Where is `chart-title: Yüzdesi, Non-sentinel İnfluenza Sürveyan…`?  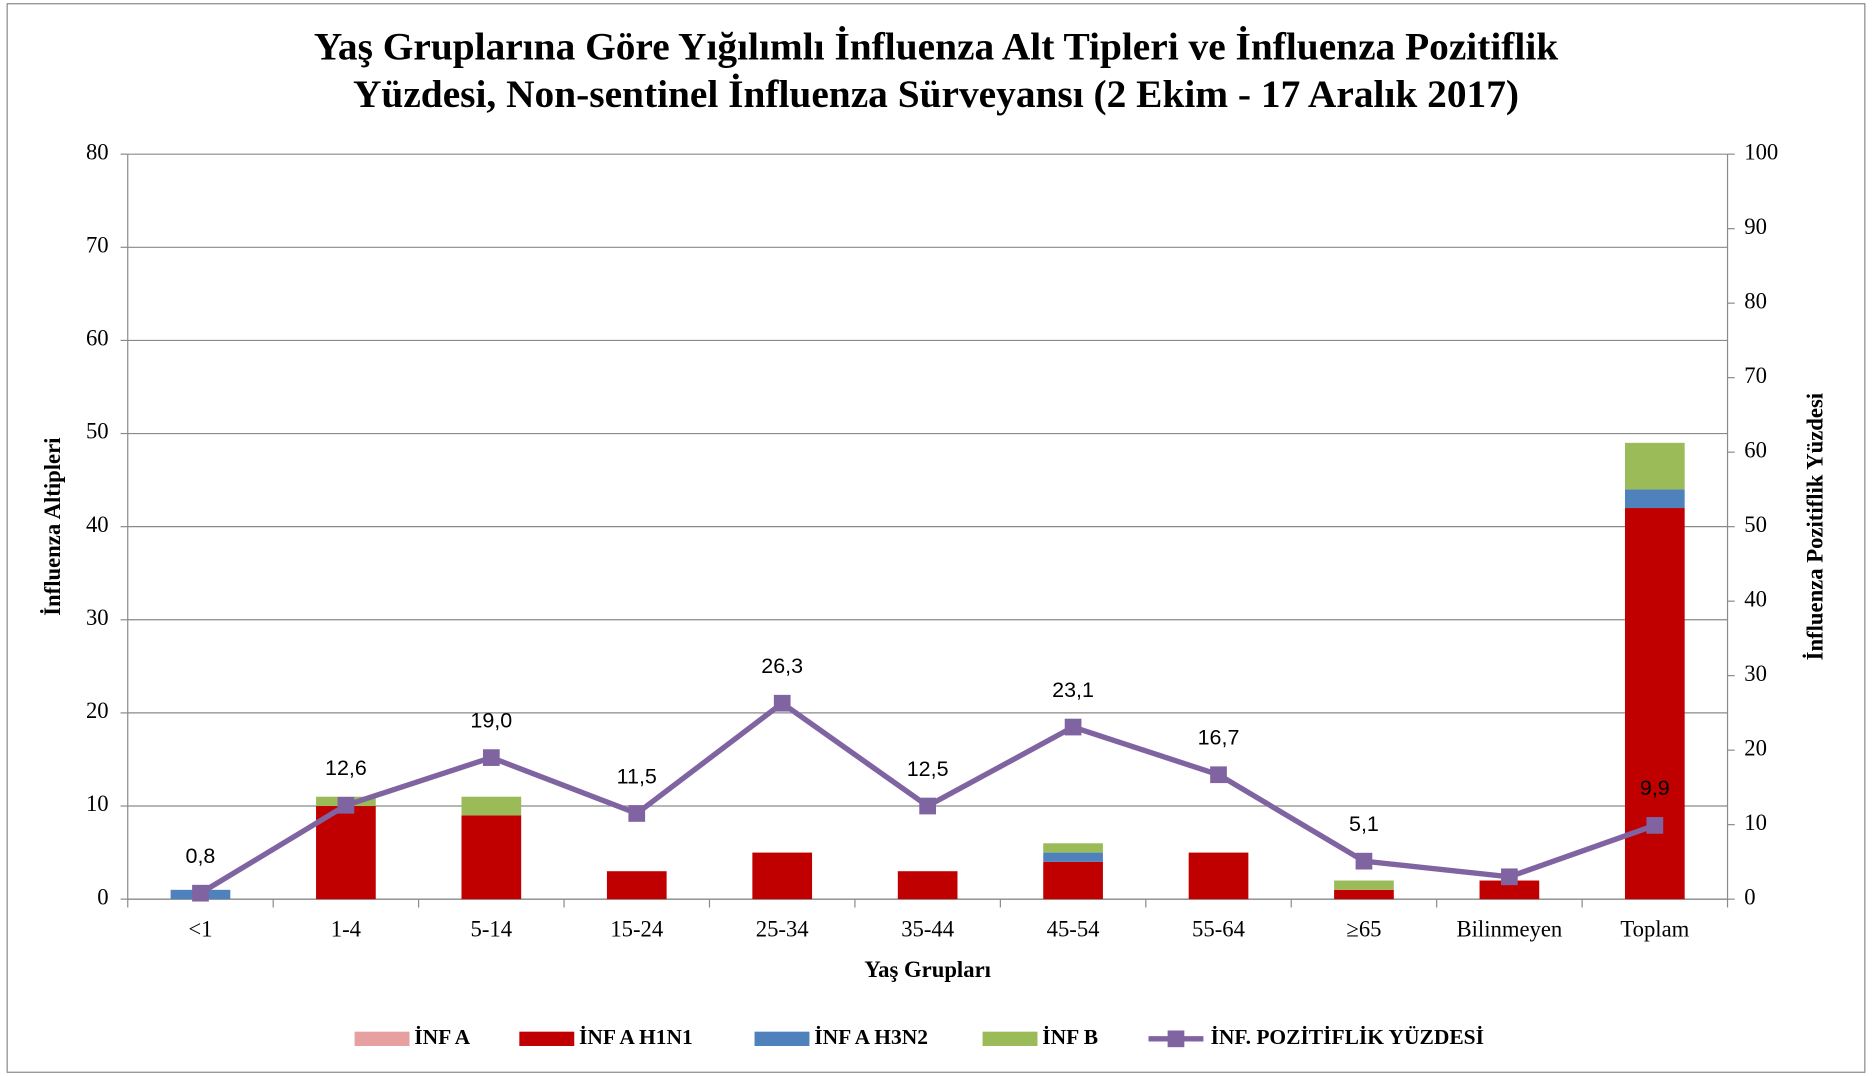
chart-title: Yüzdesi, Non-sentinel İnfluenza Sürveyan… is located at coordinates (936, 94).